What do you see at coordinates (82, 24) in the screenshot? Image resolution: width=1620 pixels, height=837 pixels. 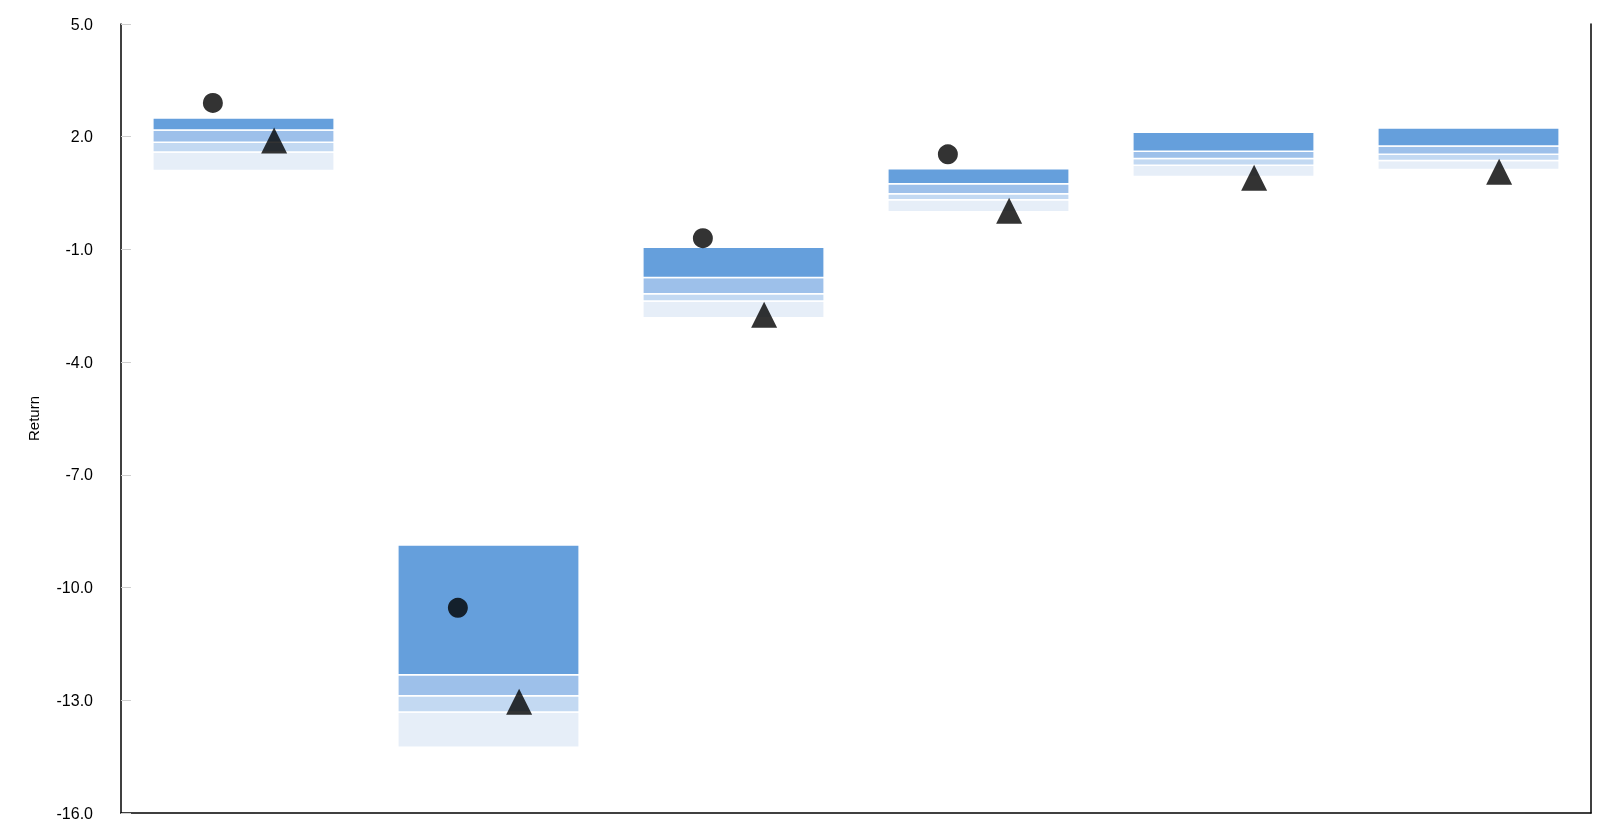 I see `y-tick-label: 5.0` at bounding box center [82, 24].